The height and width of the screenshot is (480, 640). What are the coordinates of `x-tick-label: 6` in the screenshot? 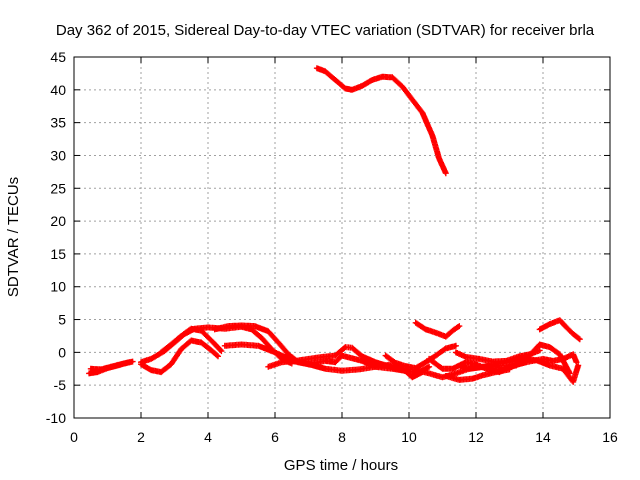 It's located at (275, 437).